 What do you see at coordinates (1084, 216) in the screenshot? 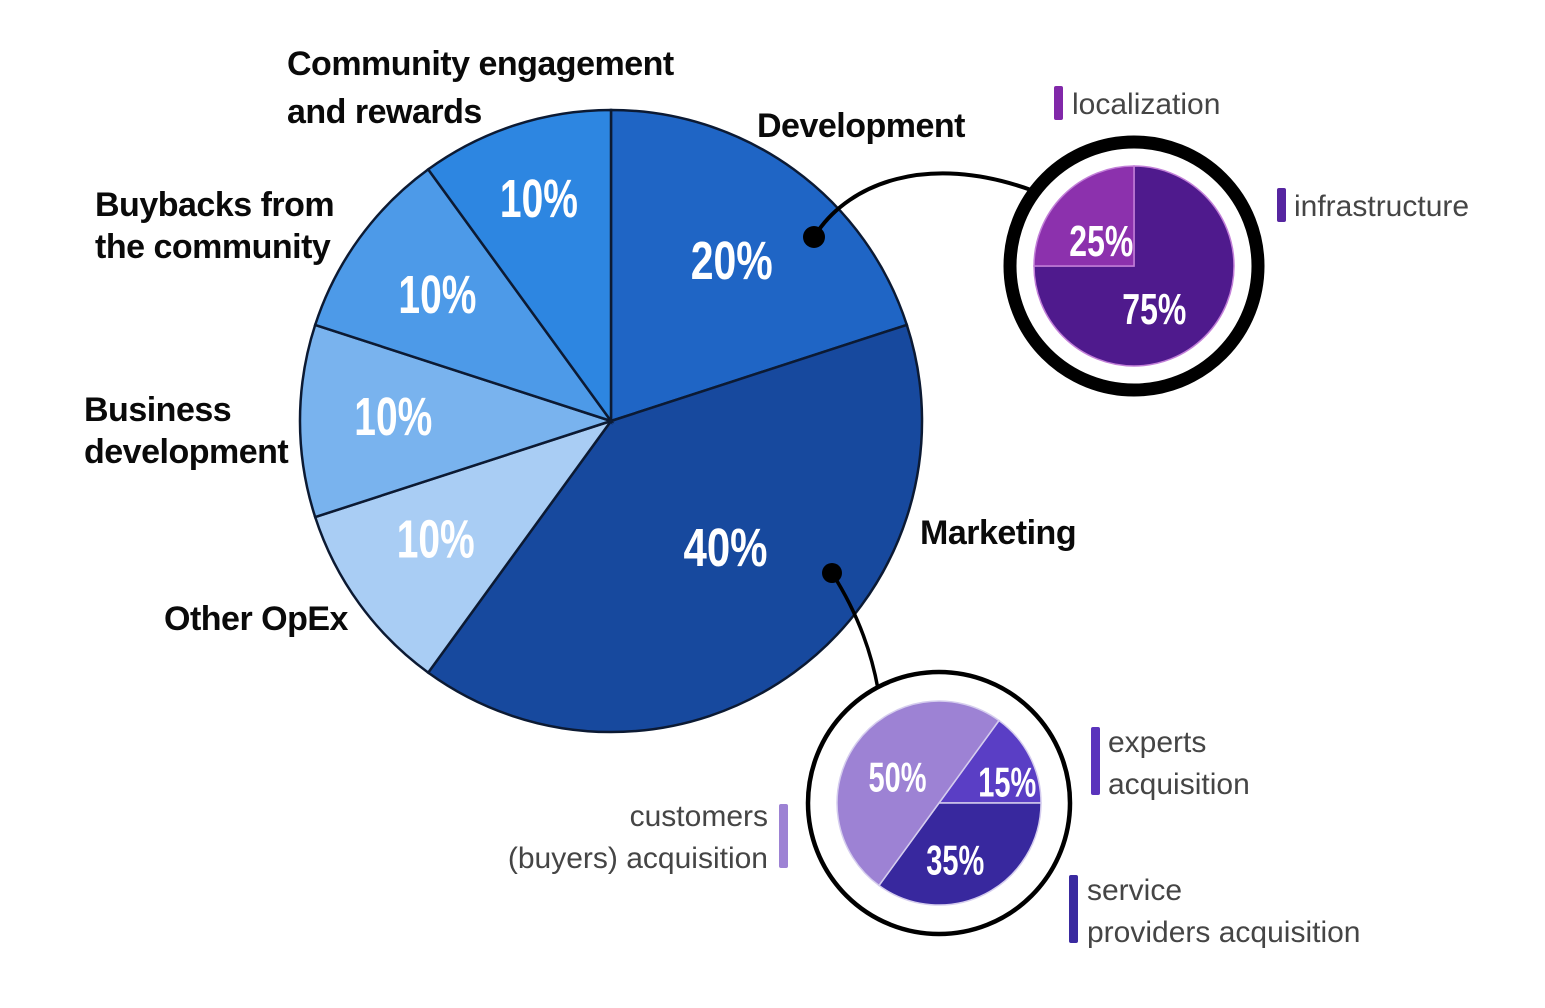
I see `slice-localization` at bounding box center [1084, 216].